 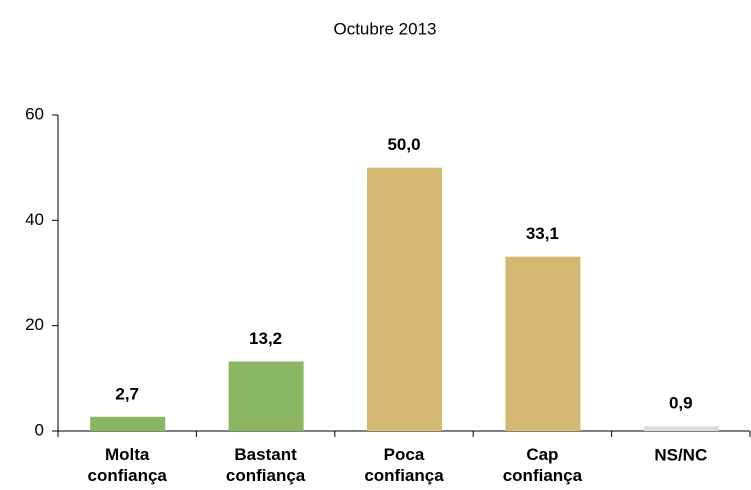 What do you see at coordinates (542, 233) in the screenshot?
I see `data-label: 33,1` at bounding box center [542, 233].